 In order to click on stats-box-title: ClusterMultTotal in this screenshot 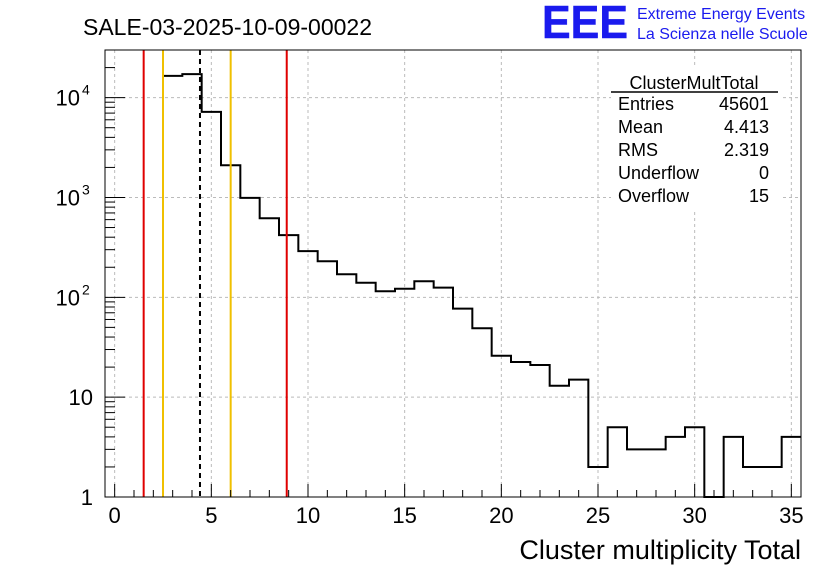, I will do `click(693, 83)`.